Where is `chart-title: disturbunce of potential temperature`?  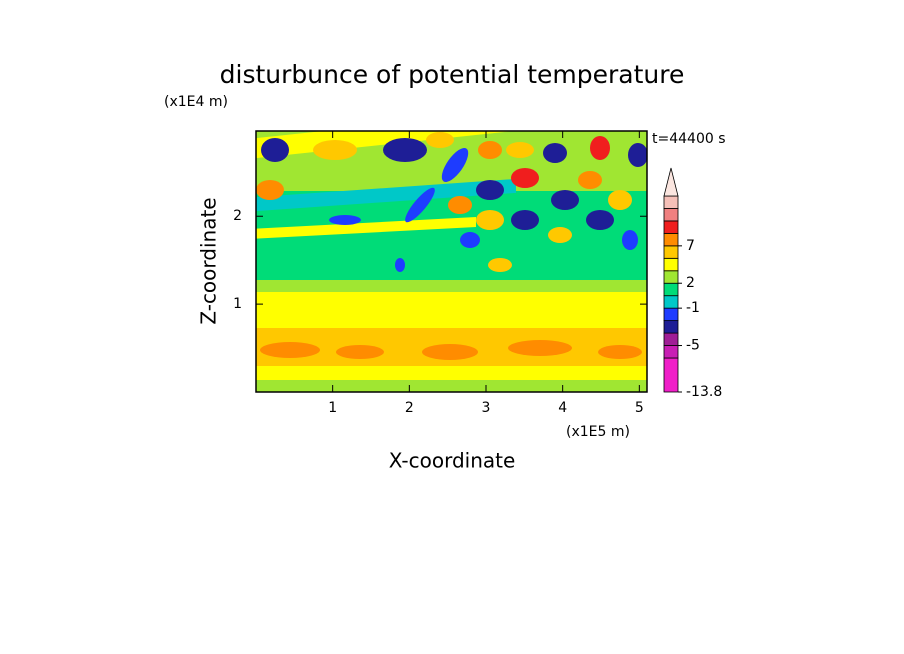 chart-title: disturbunce of potential temperature is located at coordinates (452, 74).